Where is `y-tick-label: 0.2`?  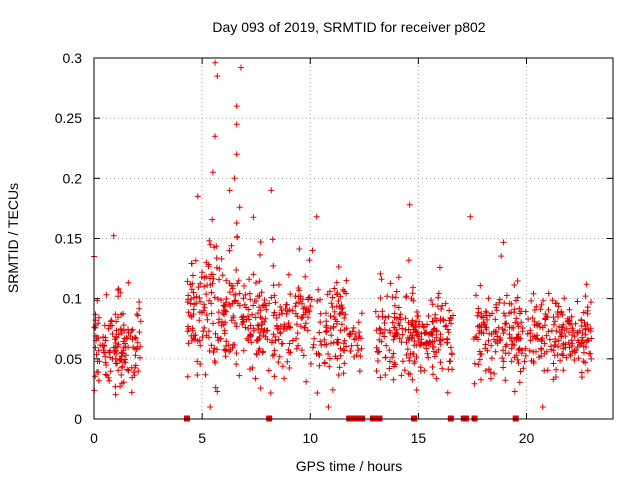 y-tick-label: 0.2 is located at coordinates (73, 178).